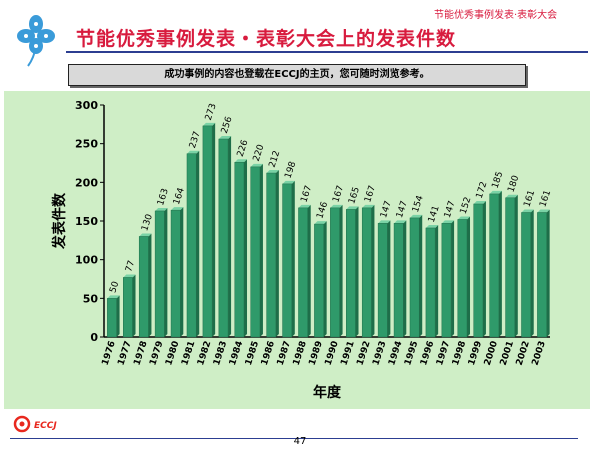 The image size is (600, 450). I want to click on x-tick-label: 1977, so click(124, 353).